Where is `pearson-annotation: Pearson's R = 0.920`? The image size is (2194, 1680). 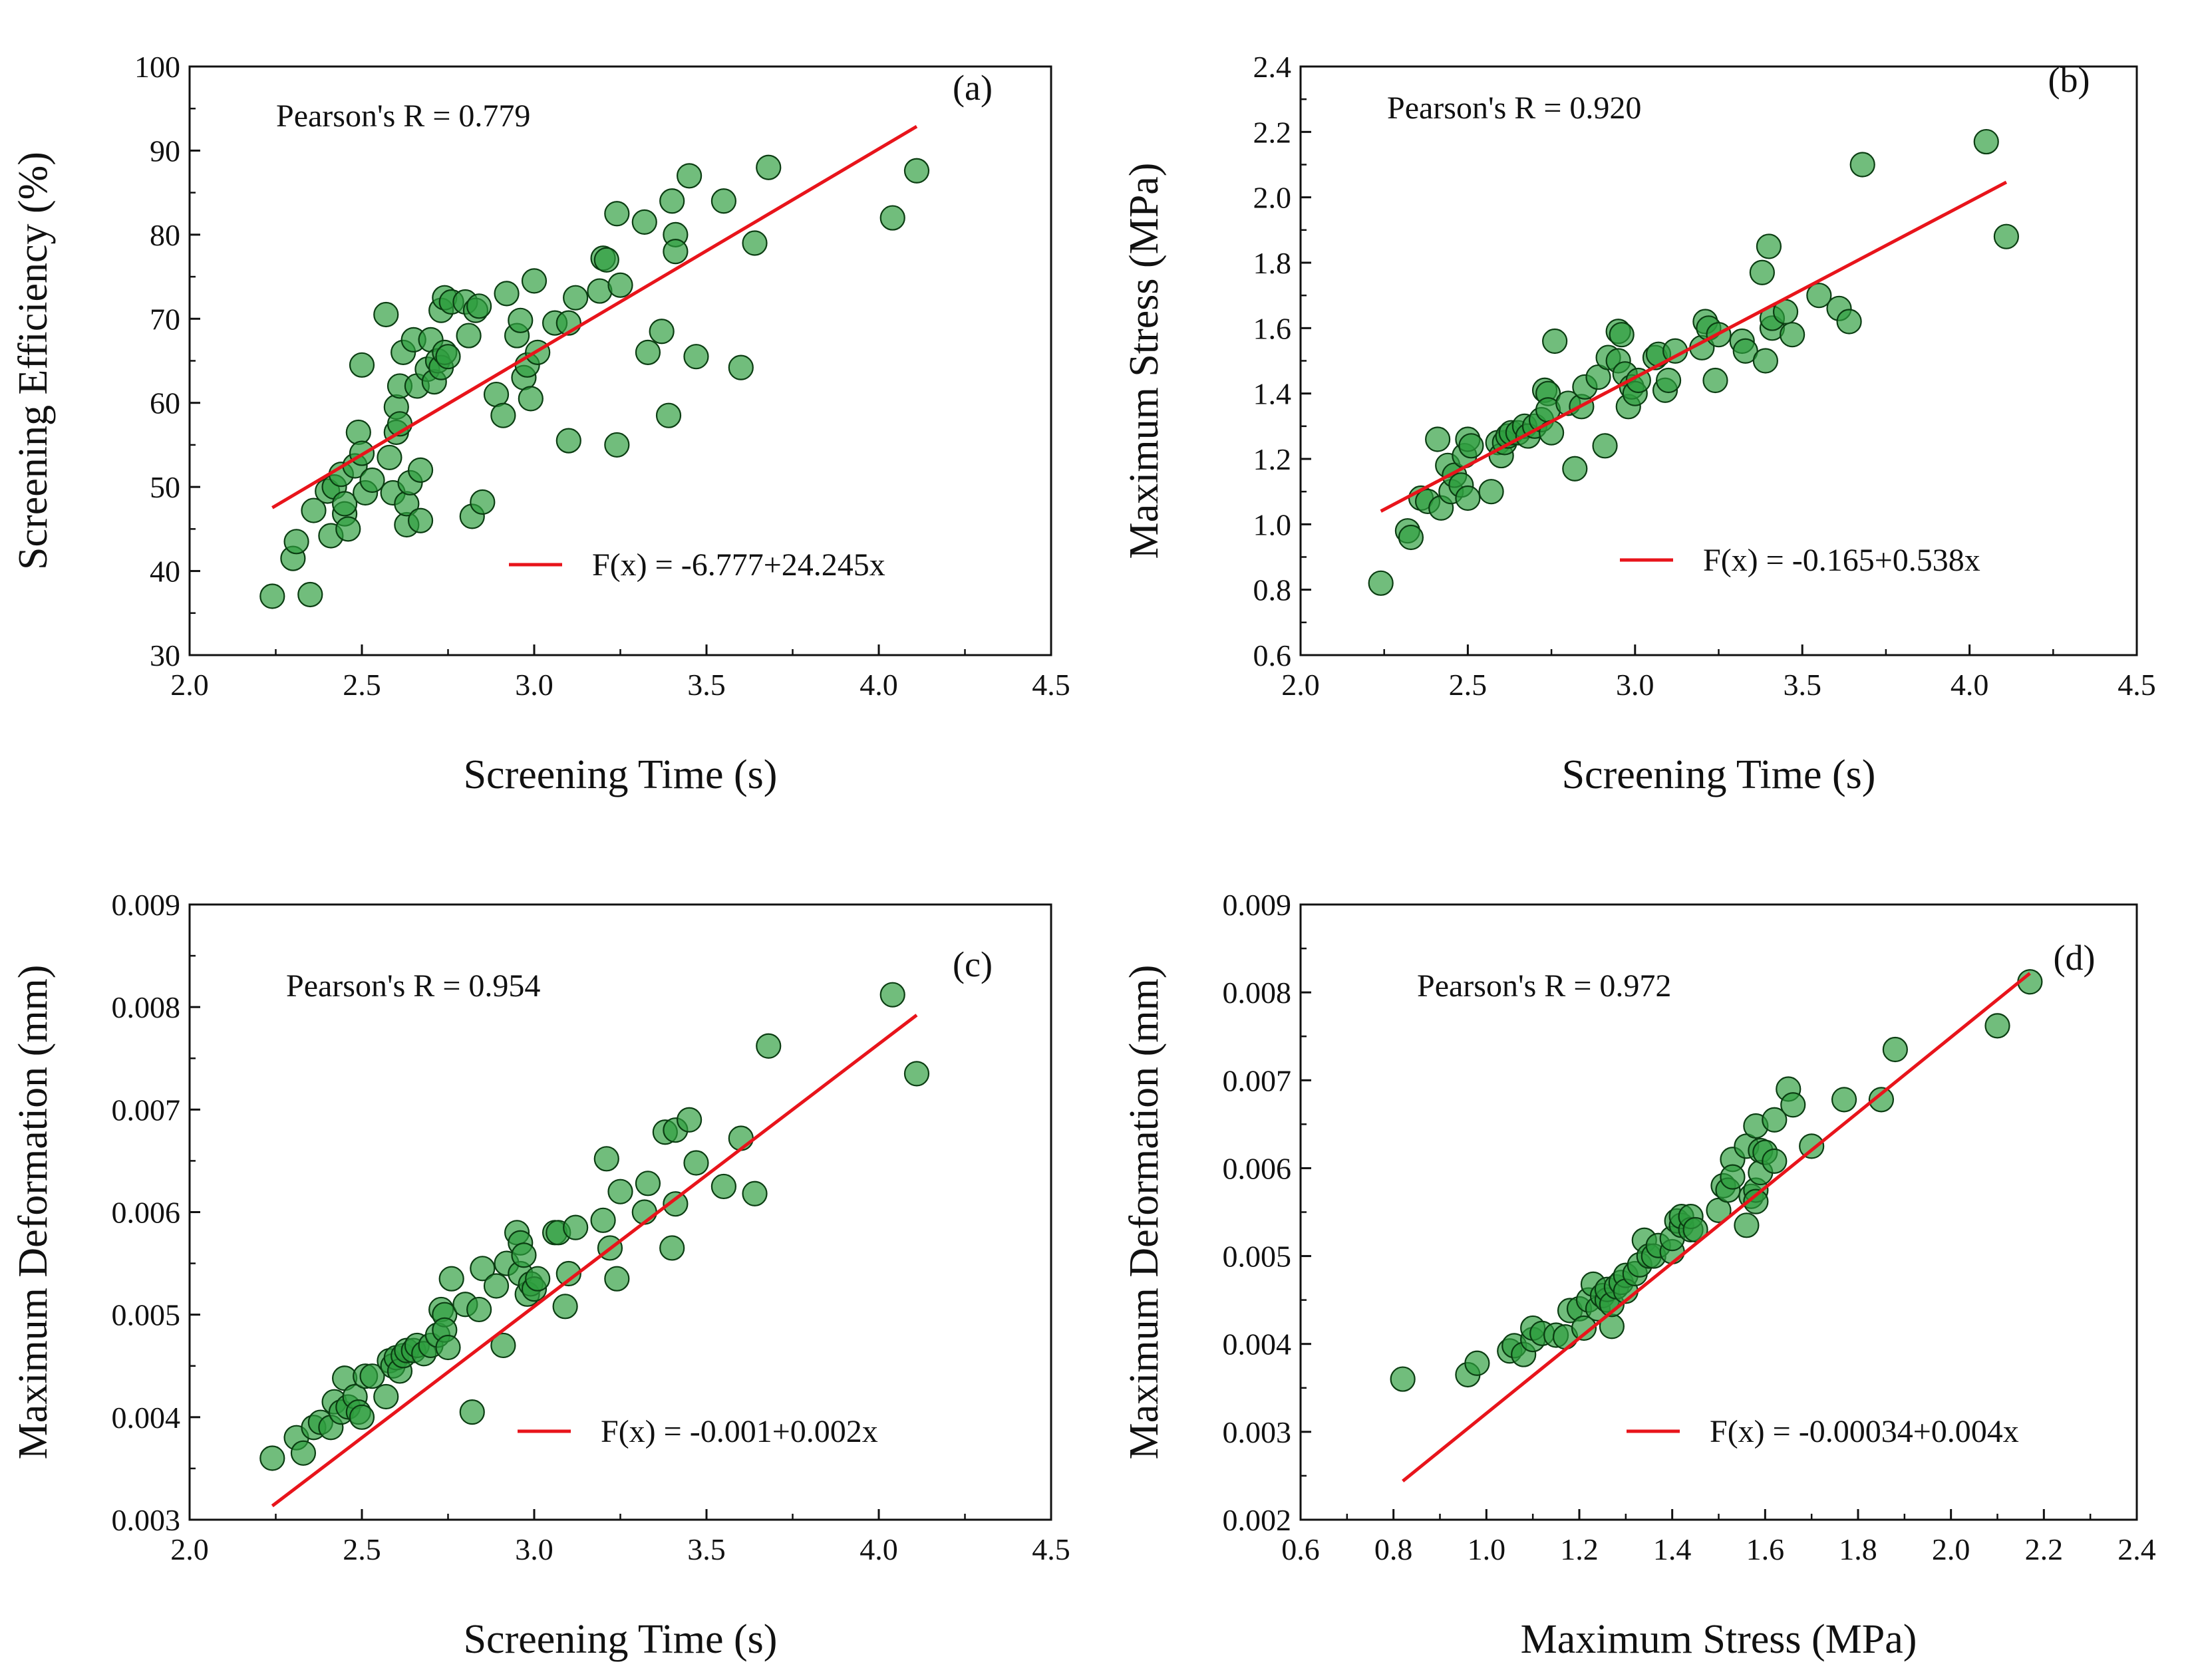 pearson-annotation: Pearson's R = 0.920 is located at coordinates (1514, 108).